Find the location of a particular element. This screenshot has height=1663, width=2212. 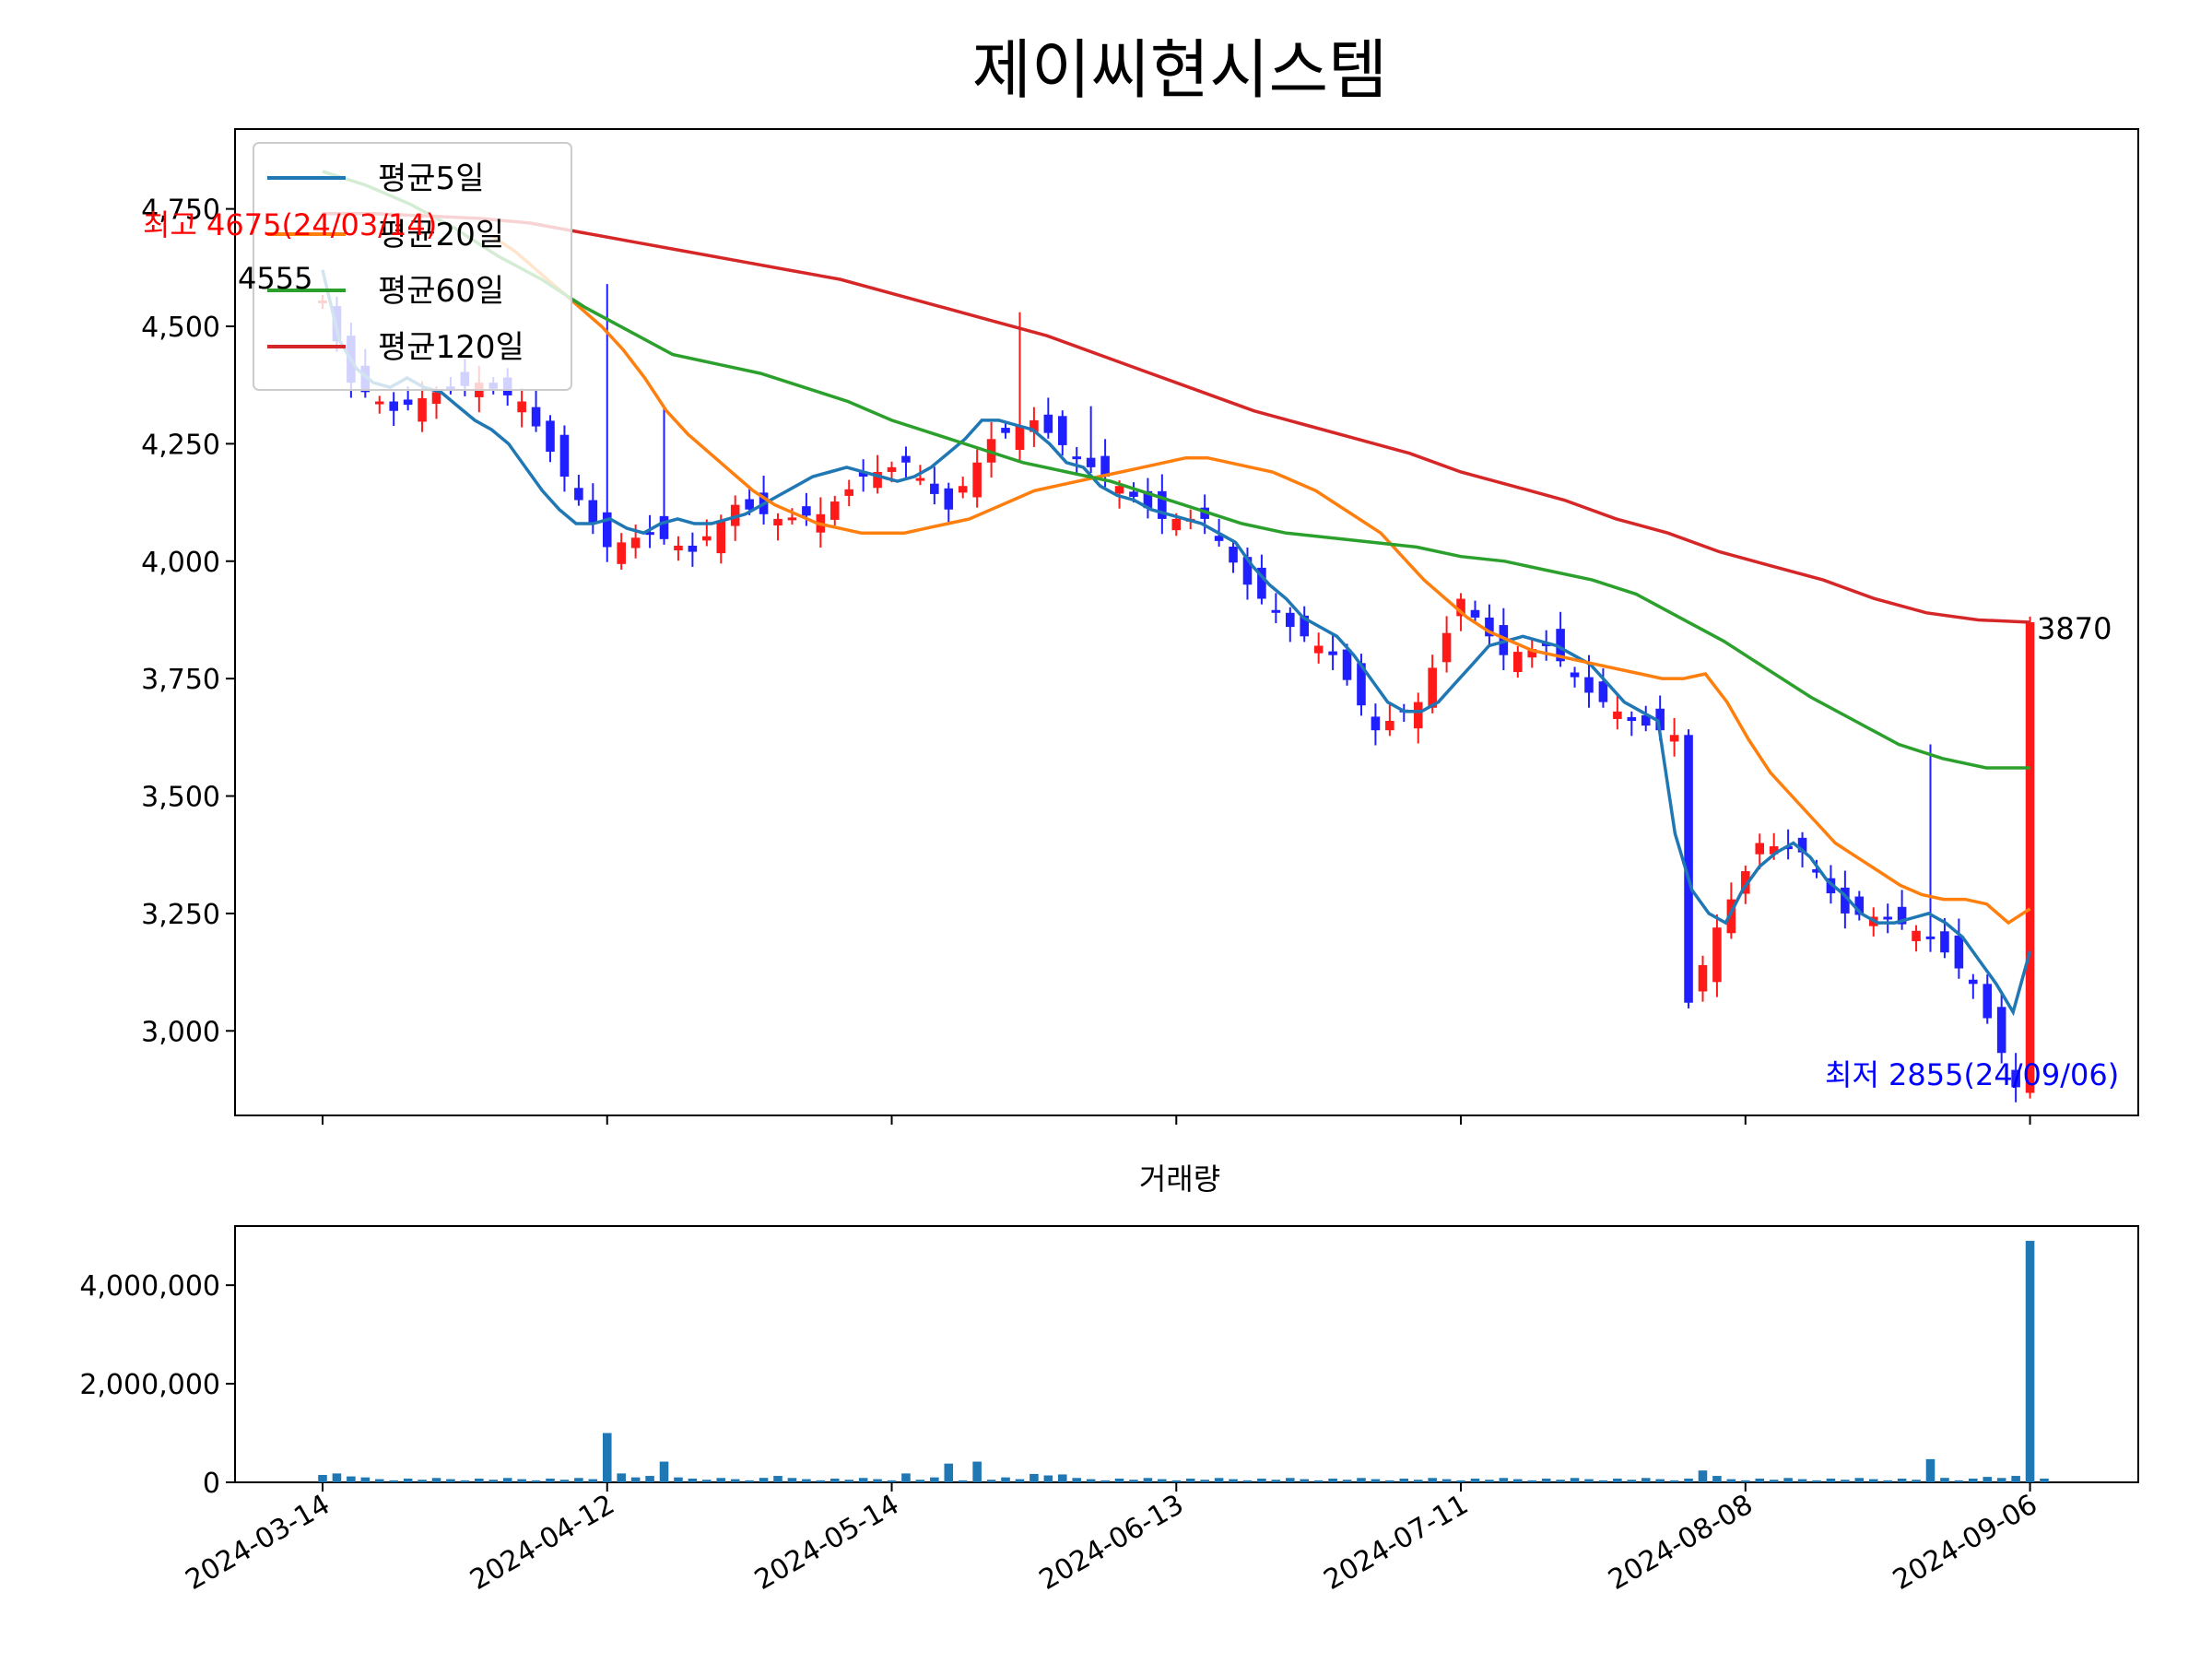

xtick-label: 2024-05-14 is located at coordinates (826, 1543).